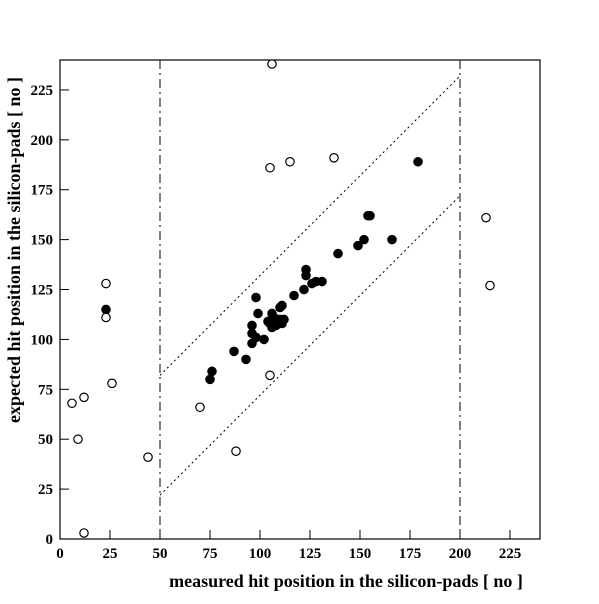  I want to click on y-tick-label: 200, so click(42, 141).